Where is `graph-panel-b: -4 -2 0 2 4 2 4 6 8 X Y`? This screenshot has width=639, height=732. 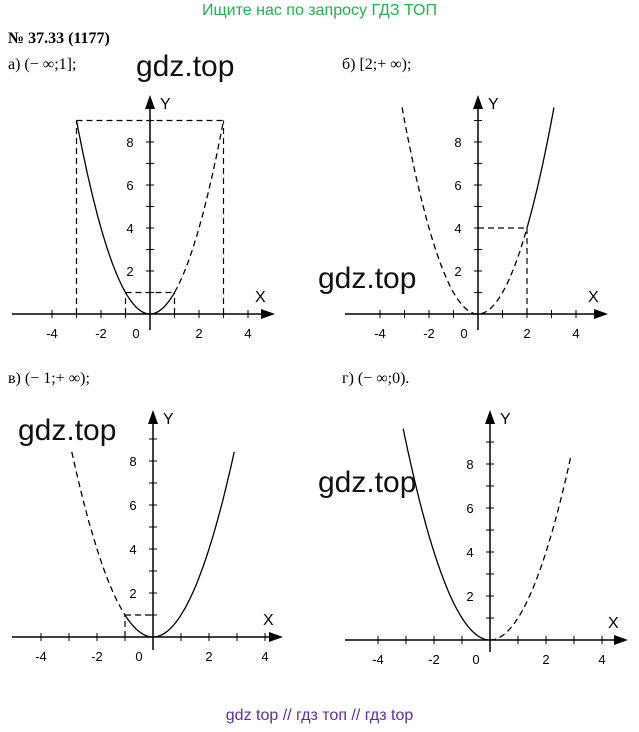 graph-panel-b: -4 -2 0 2 4 2 4 6 8 X Y is located at coordinates (476, 218).